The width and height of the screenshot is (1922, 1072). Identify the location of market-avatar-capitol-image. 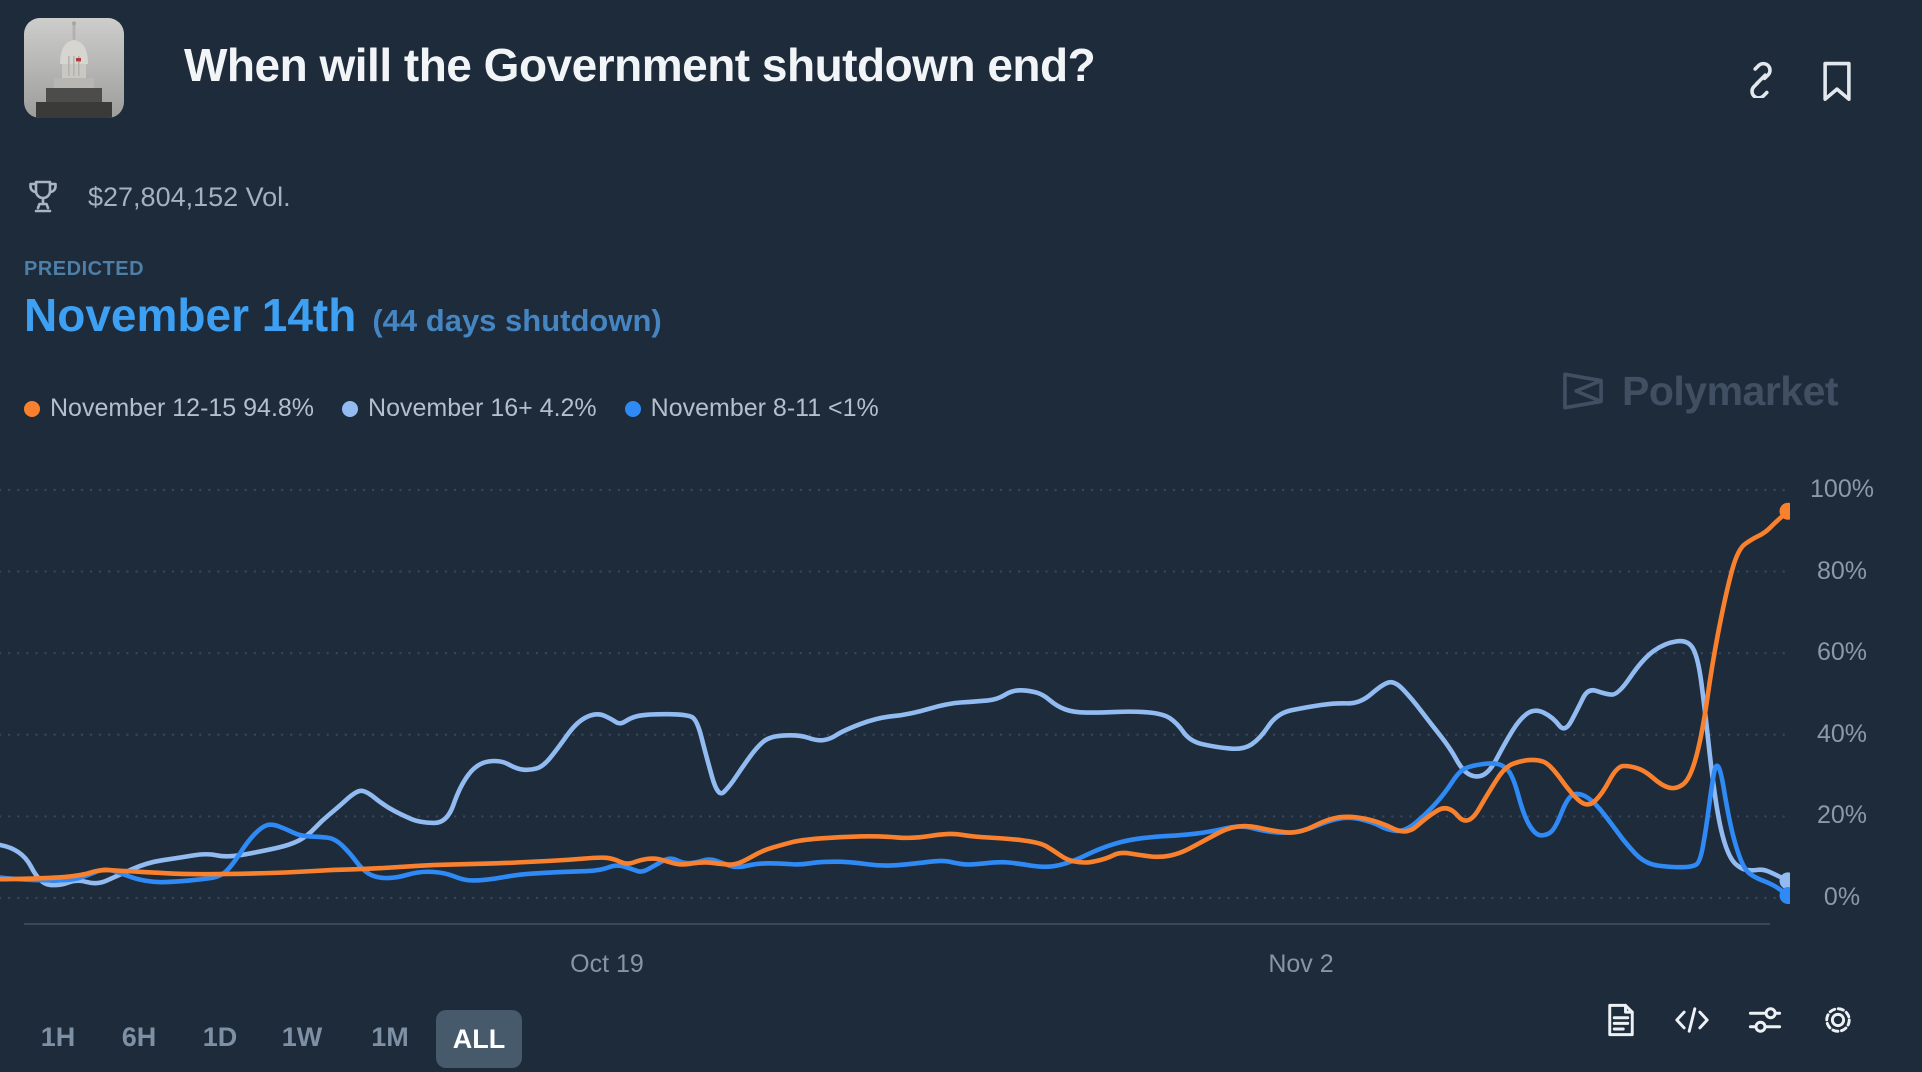
(74, 68).